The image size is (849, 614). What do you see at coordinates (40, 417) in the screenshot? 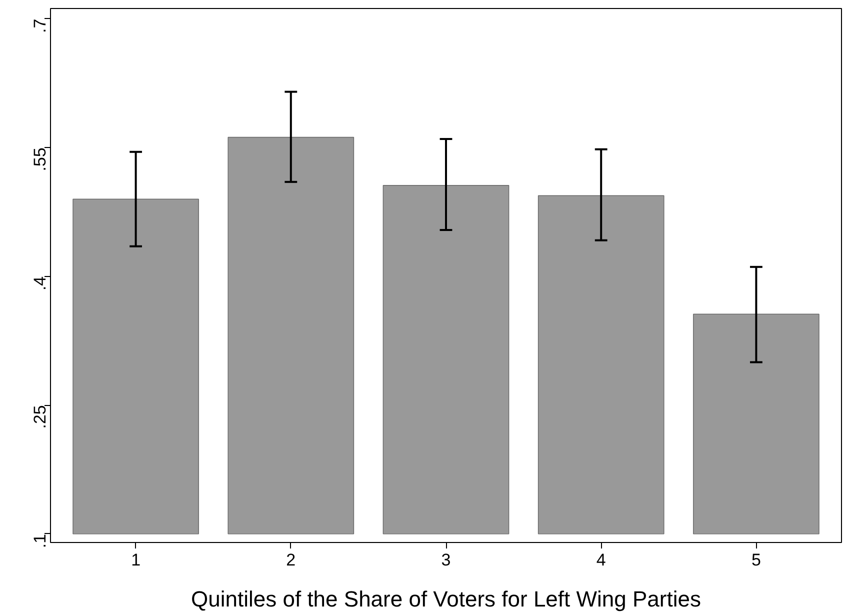
I see `y-tick-label: .25` at bounding box center [40, 417].